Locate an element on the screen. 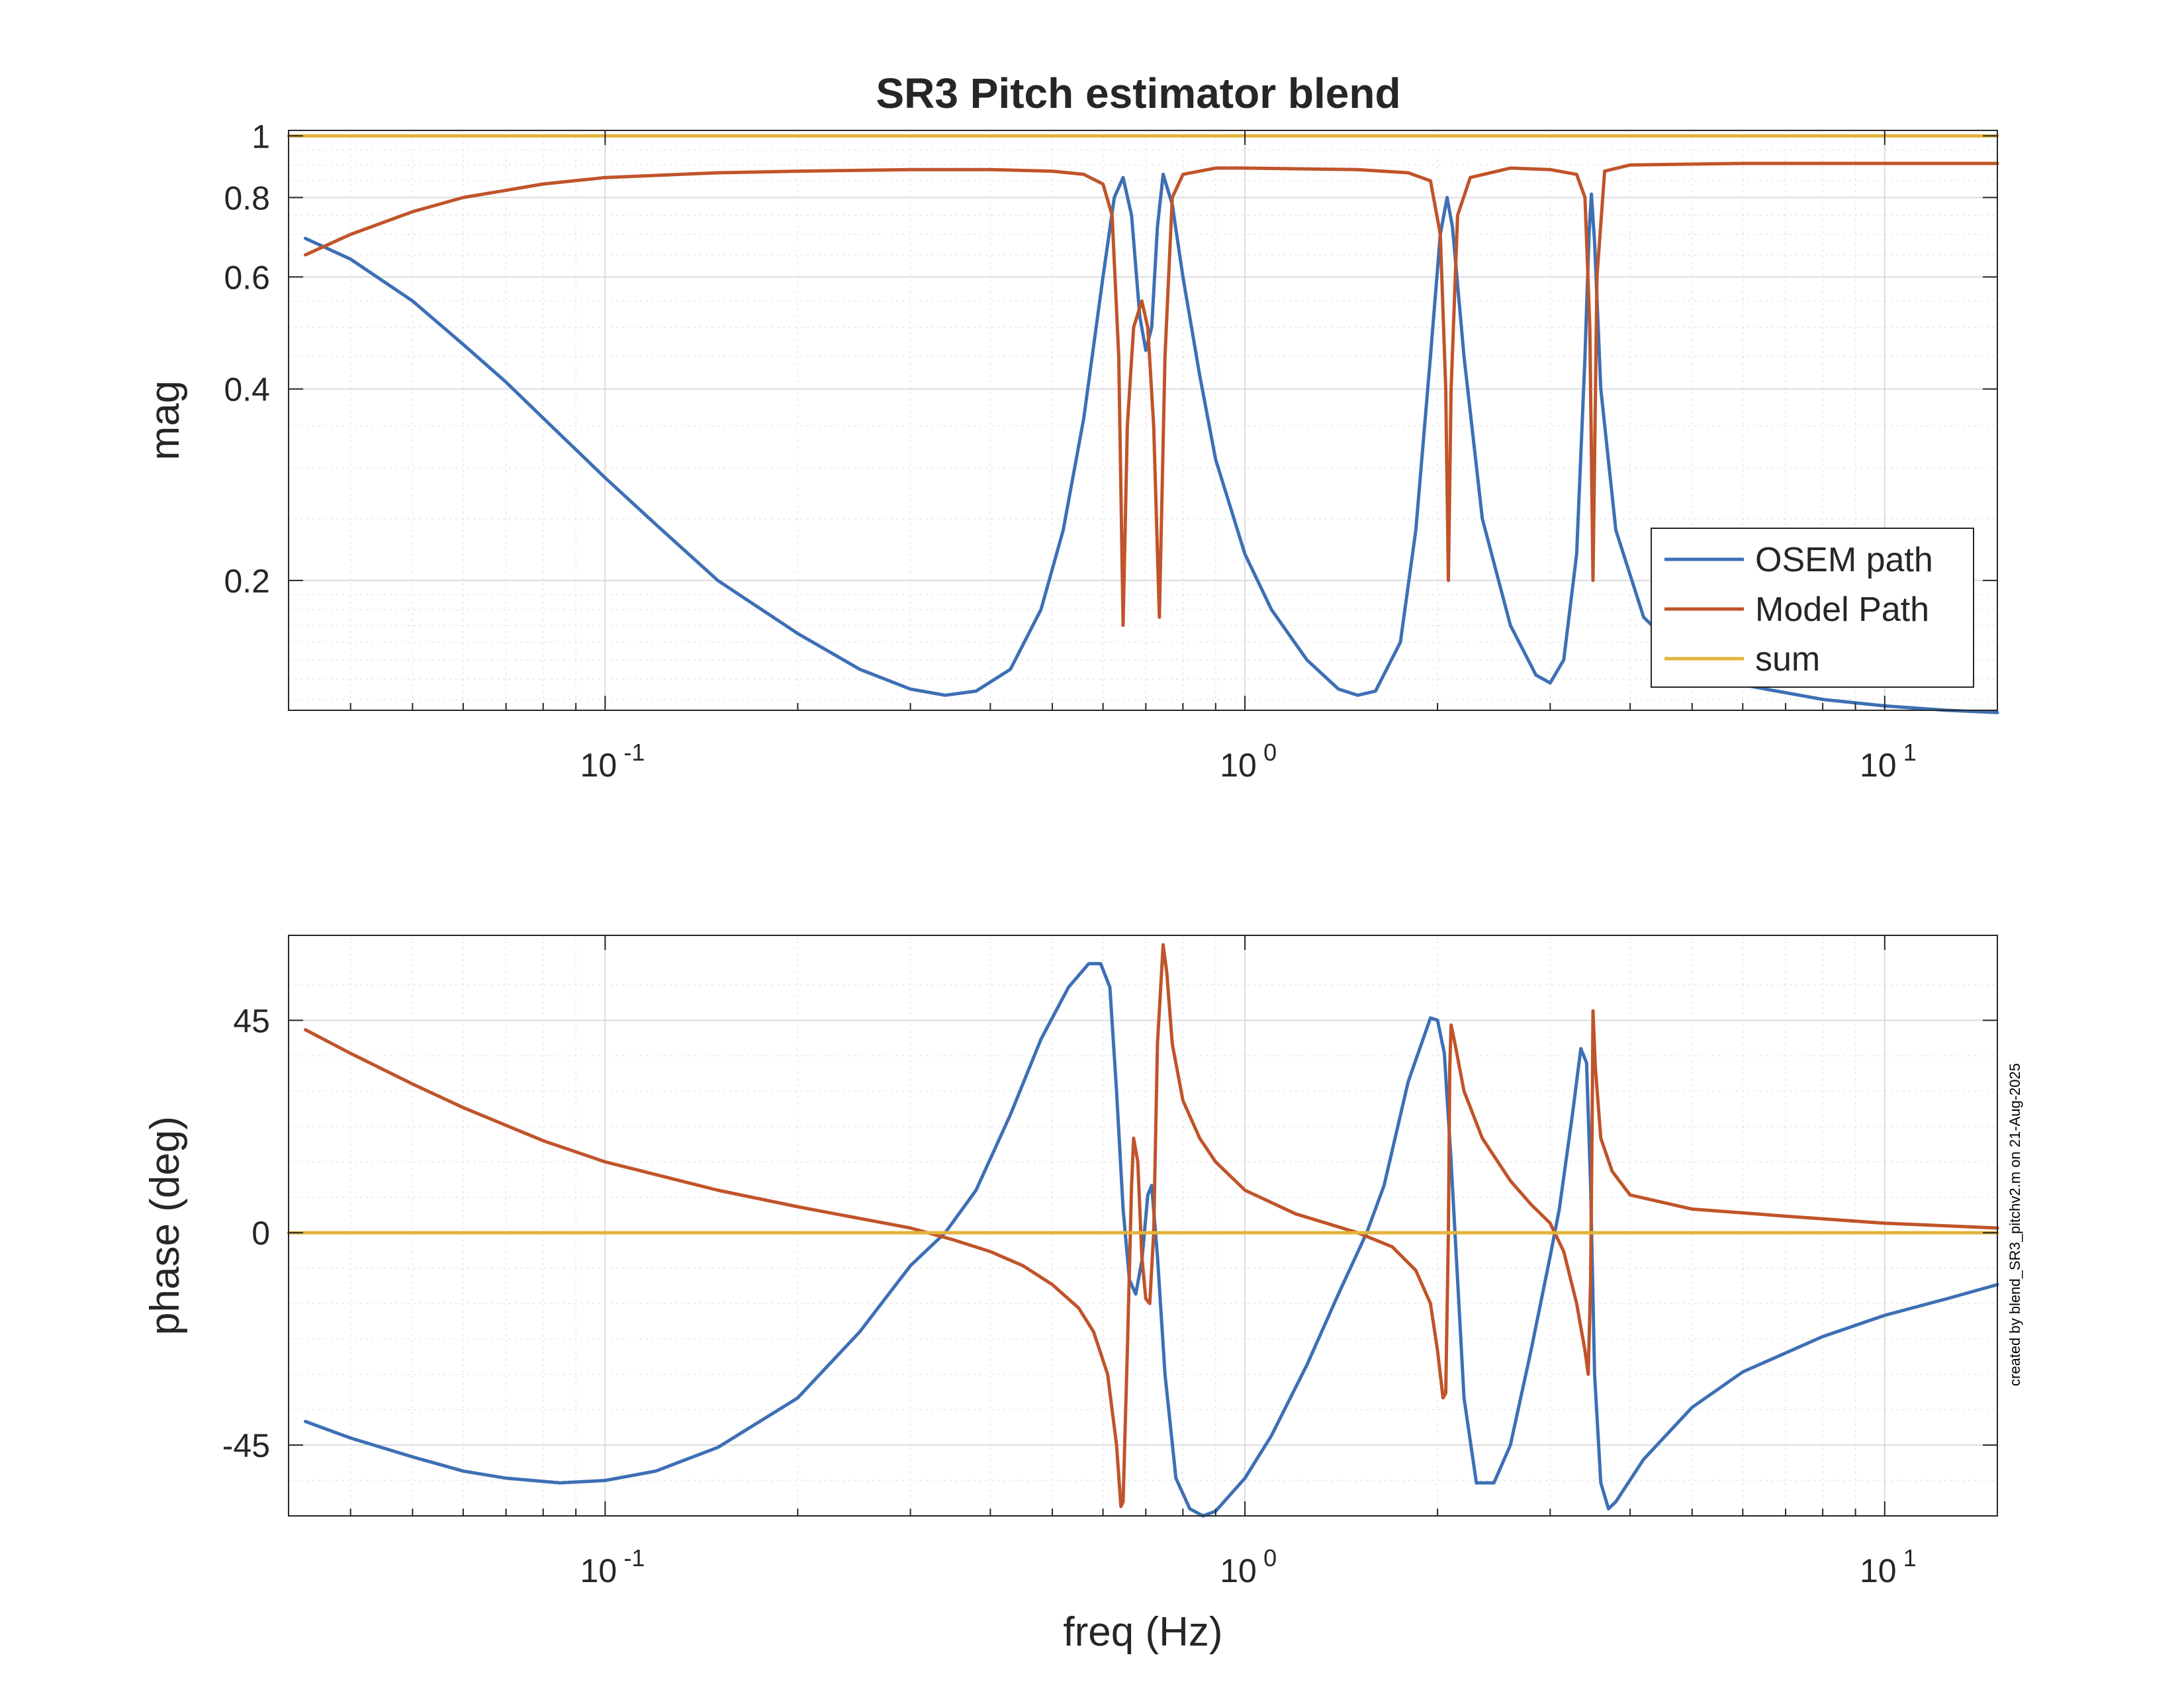 The width and height of the screenshot is (2184, 1688). legend: OSEM path Model Path sum is located at coordinates (1812, 608).